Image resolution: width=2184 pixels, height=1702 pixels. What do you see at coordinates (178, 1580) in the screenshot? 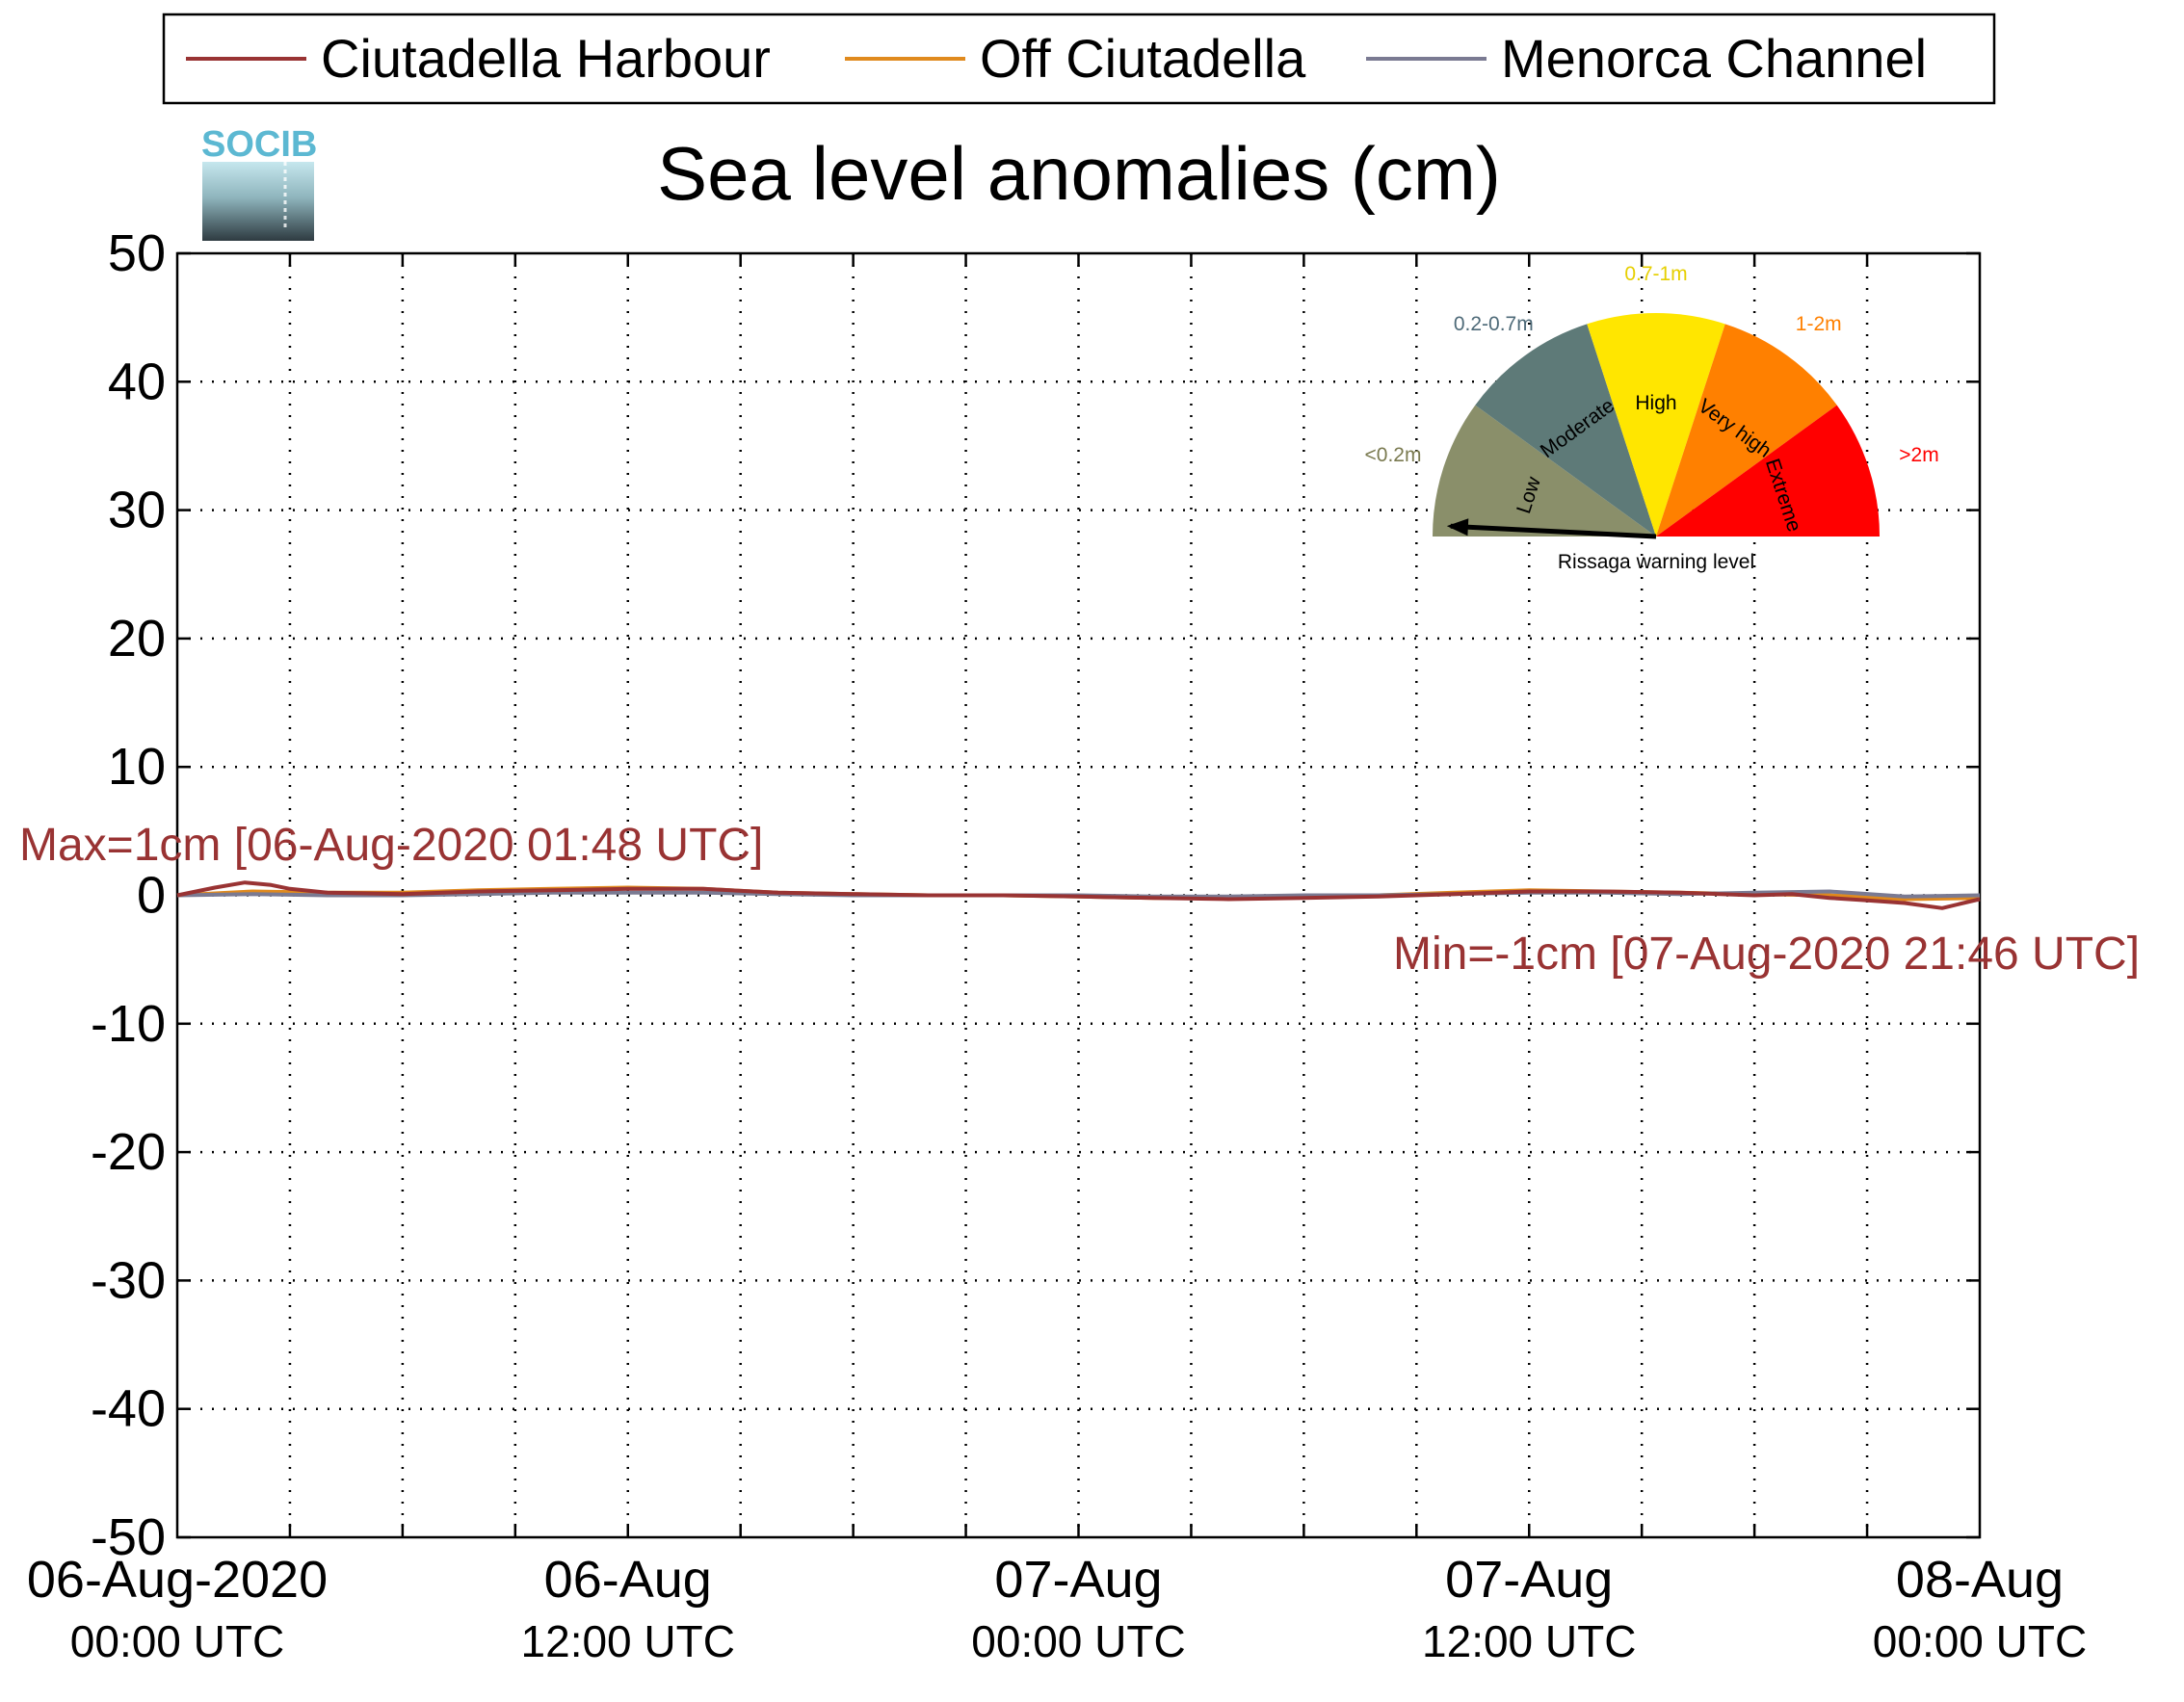
I see `x-tick-date-label: 06-Aug-2020` at bounding box center [178, 1580].